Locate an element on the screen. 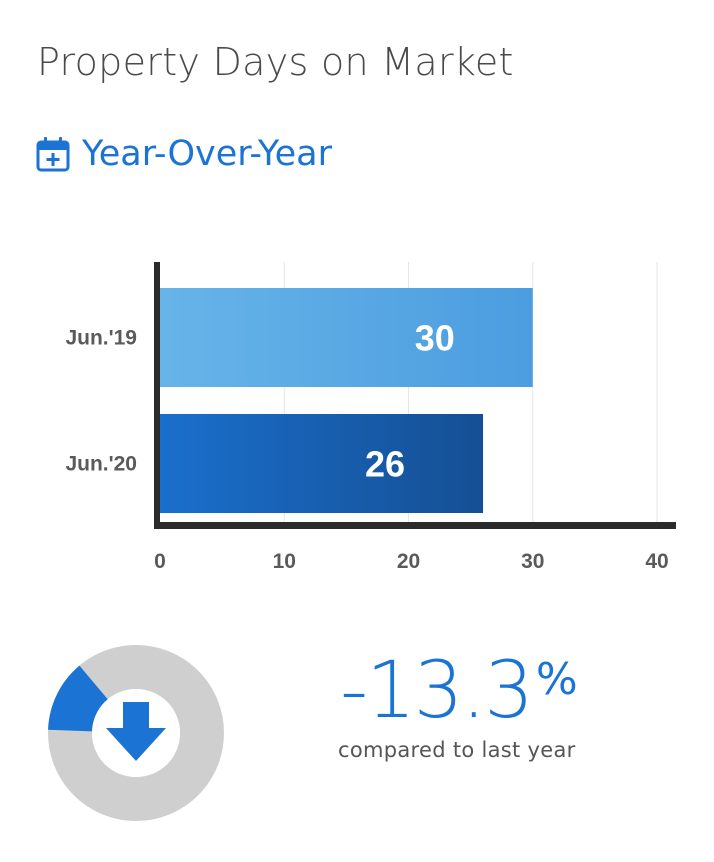 The width and height of the screenshot is (714, 862). donut-track is located at coordinates (136, 733).